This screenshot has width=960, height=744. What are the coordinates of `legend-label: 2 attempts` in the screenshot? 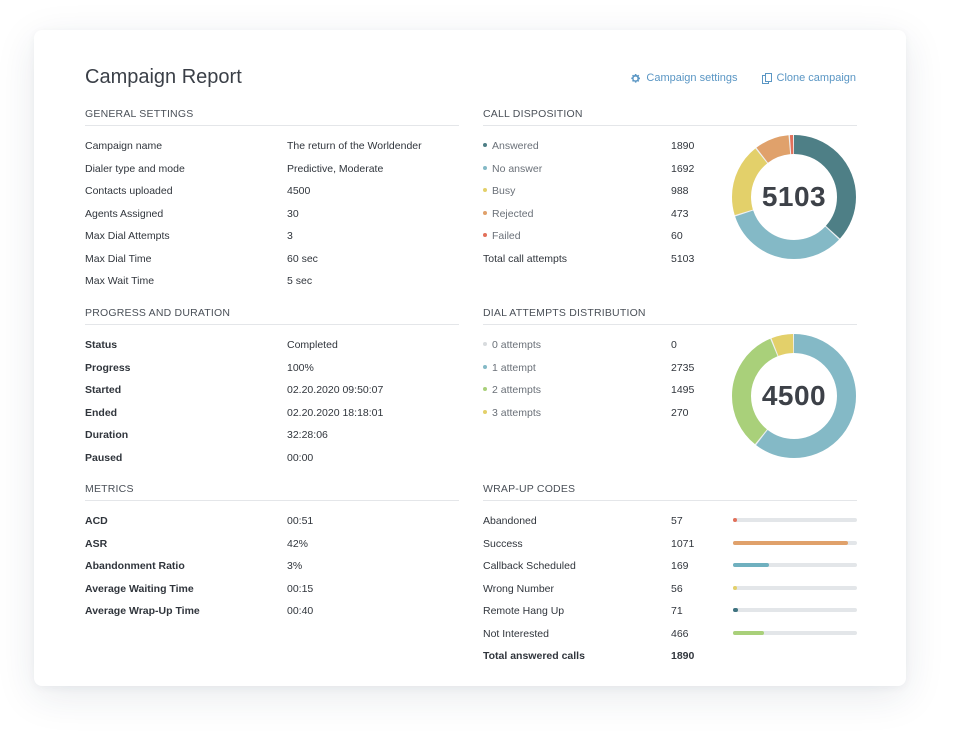 It's located at (512, 390).